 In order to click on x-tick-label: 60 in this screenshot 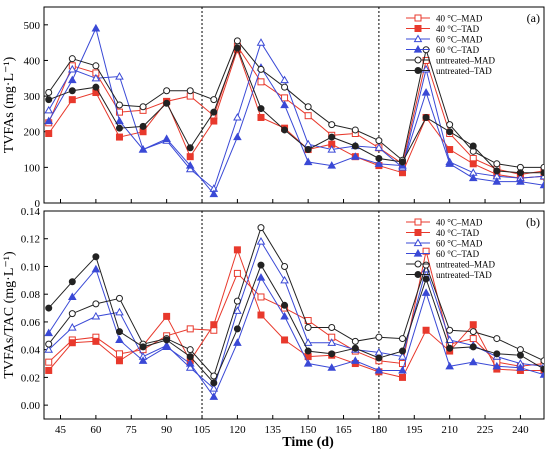, I will do `click(96, 430)`.